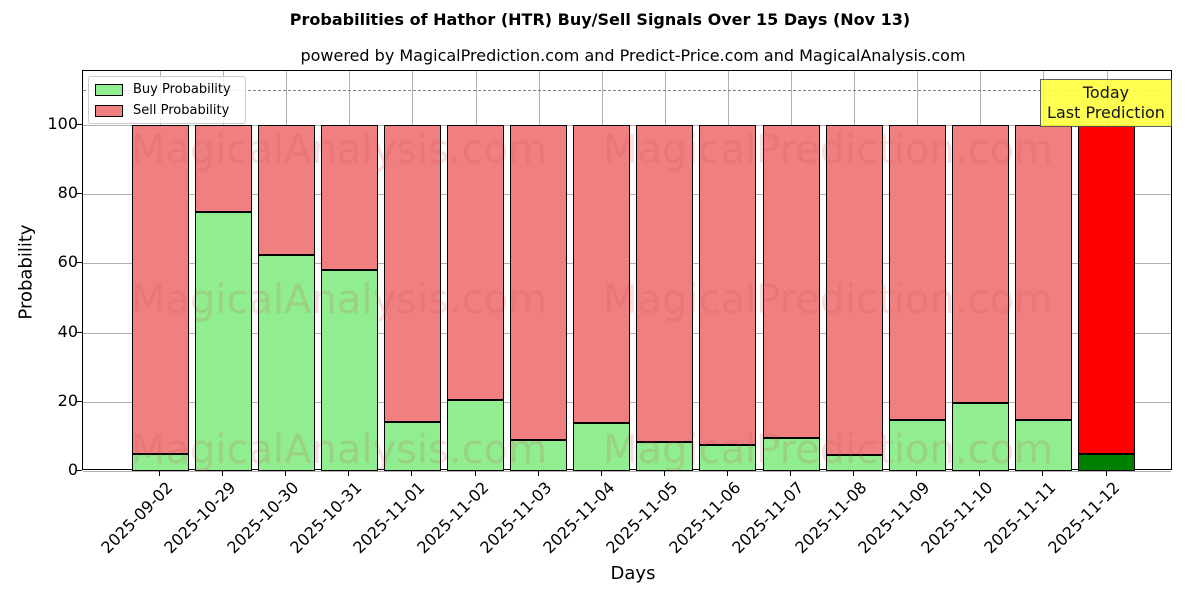 The image size is (1200, 600). I want to click on y-tick-label: 20, so click(67, 400).